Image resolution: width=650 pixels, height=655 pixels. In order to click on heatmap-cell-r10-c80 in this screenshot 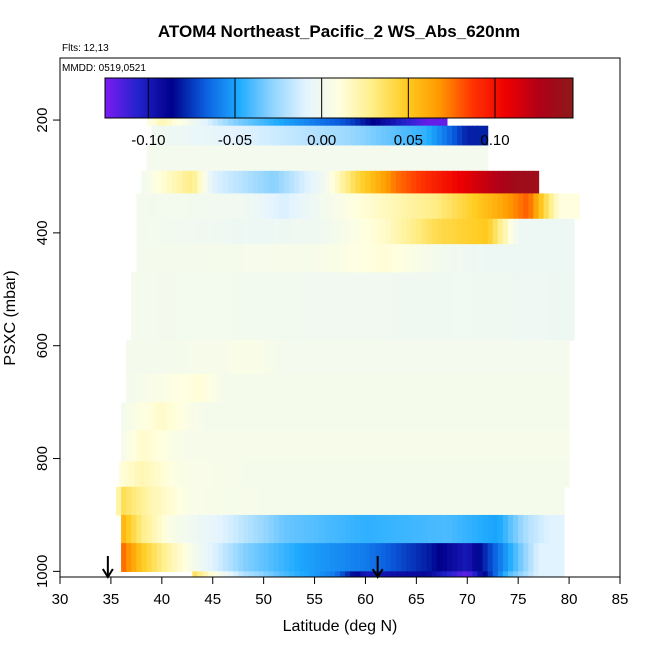, I will do `click(531, 416)`.